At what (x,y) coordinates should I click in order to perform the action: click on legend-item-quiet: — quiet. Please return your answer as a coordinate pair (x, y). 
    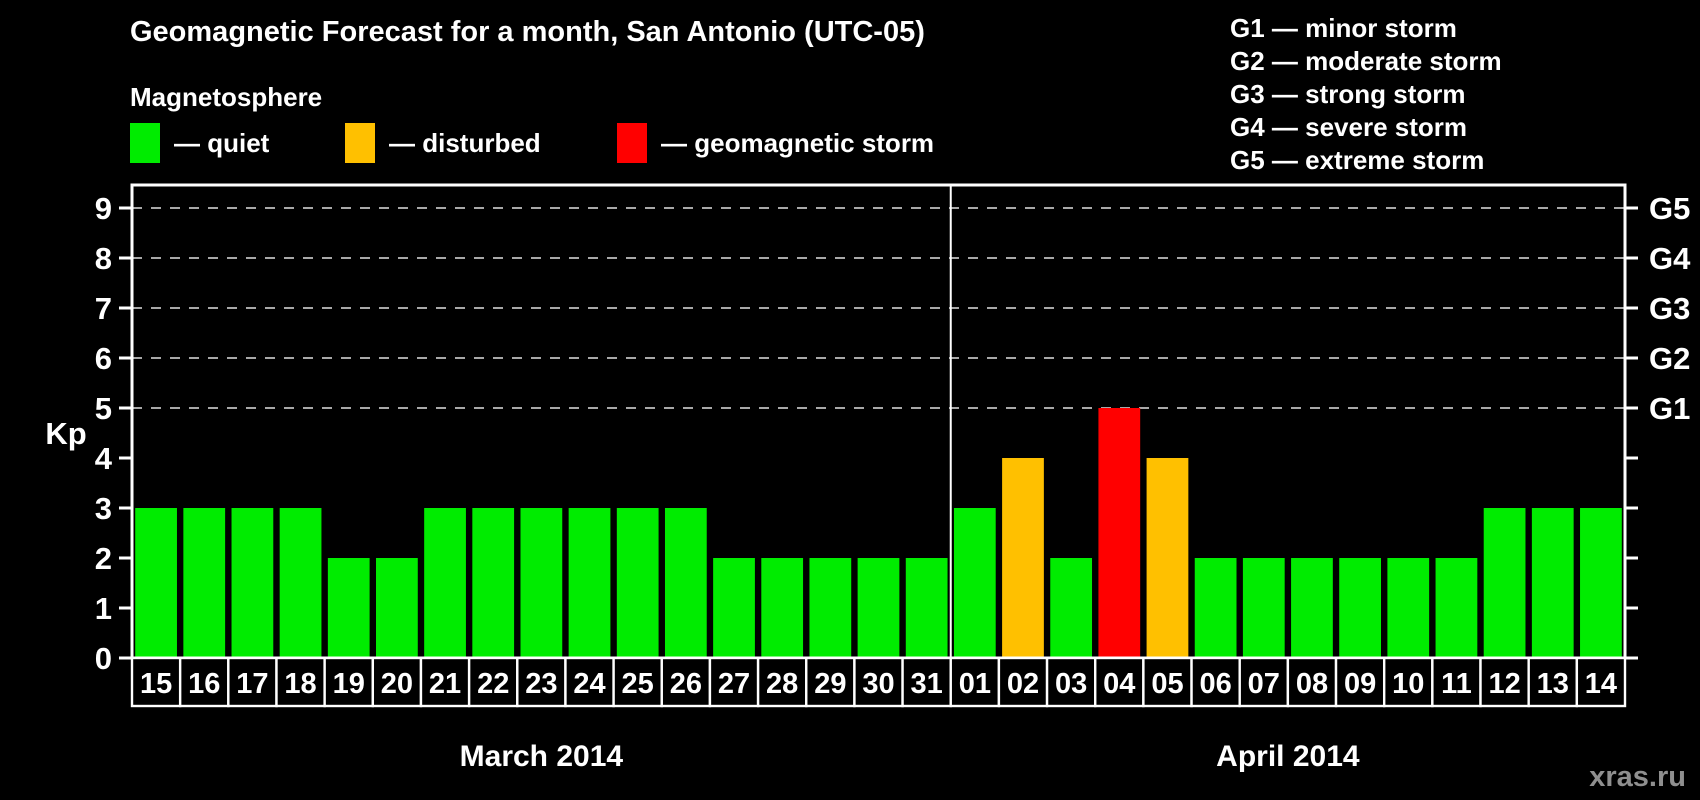
    Looking at the image, I should click on (199, 143).